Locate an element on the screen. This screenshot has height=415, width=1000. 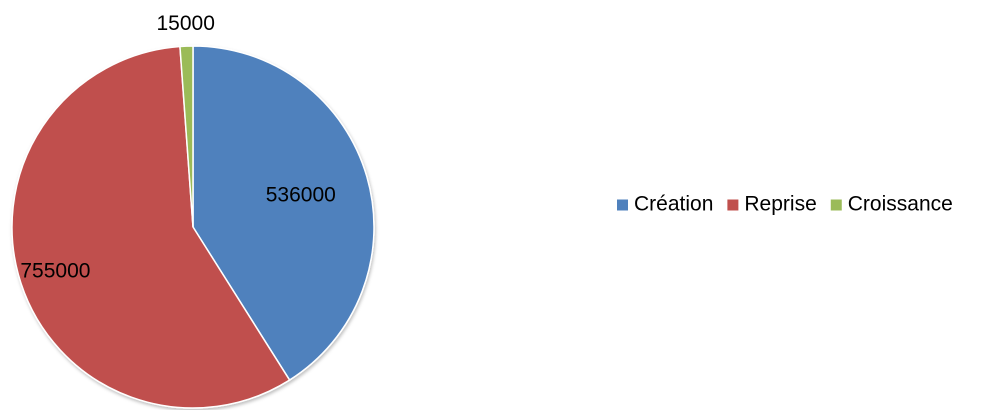
legend: Création Reprise Croissance is located at coordinates (785, 204).